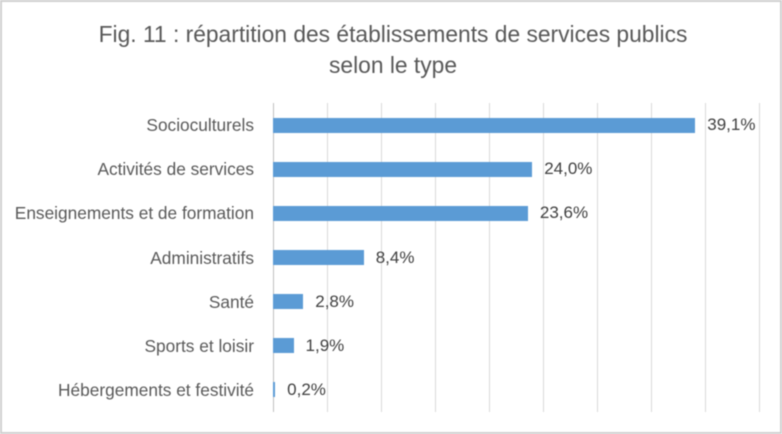 The height and width of the screenshot is (434, 782). Describe the element at coordinates (200, 125) in the screenshot. I see `category-label-1: Socioculturels` at that location.